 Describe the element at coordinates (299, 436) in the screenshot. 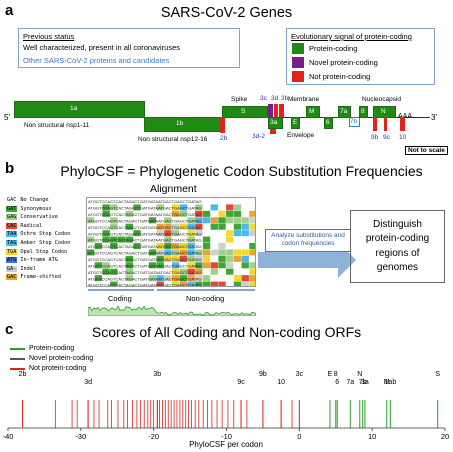

I see `x-tick-label: 0` at that location.